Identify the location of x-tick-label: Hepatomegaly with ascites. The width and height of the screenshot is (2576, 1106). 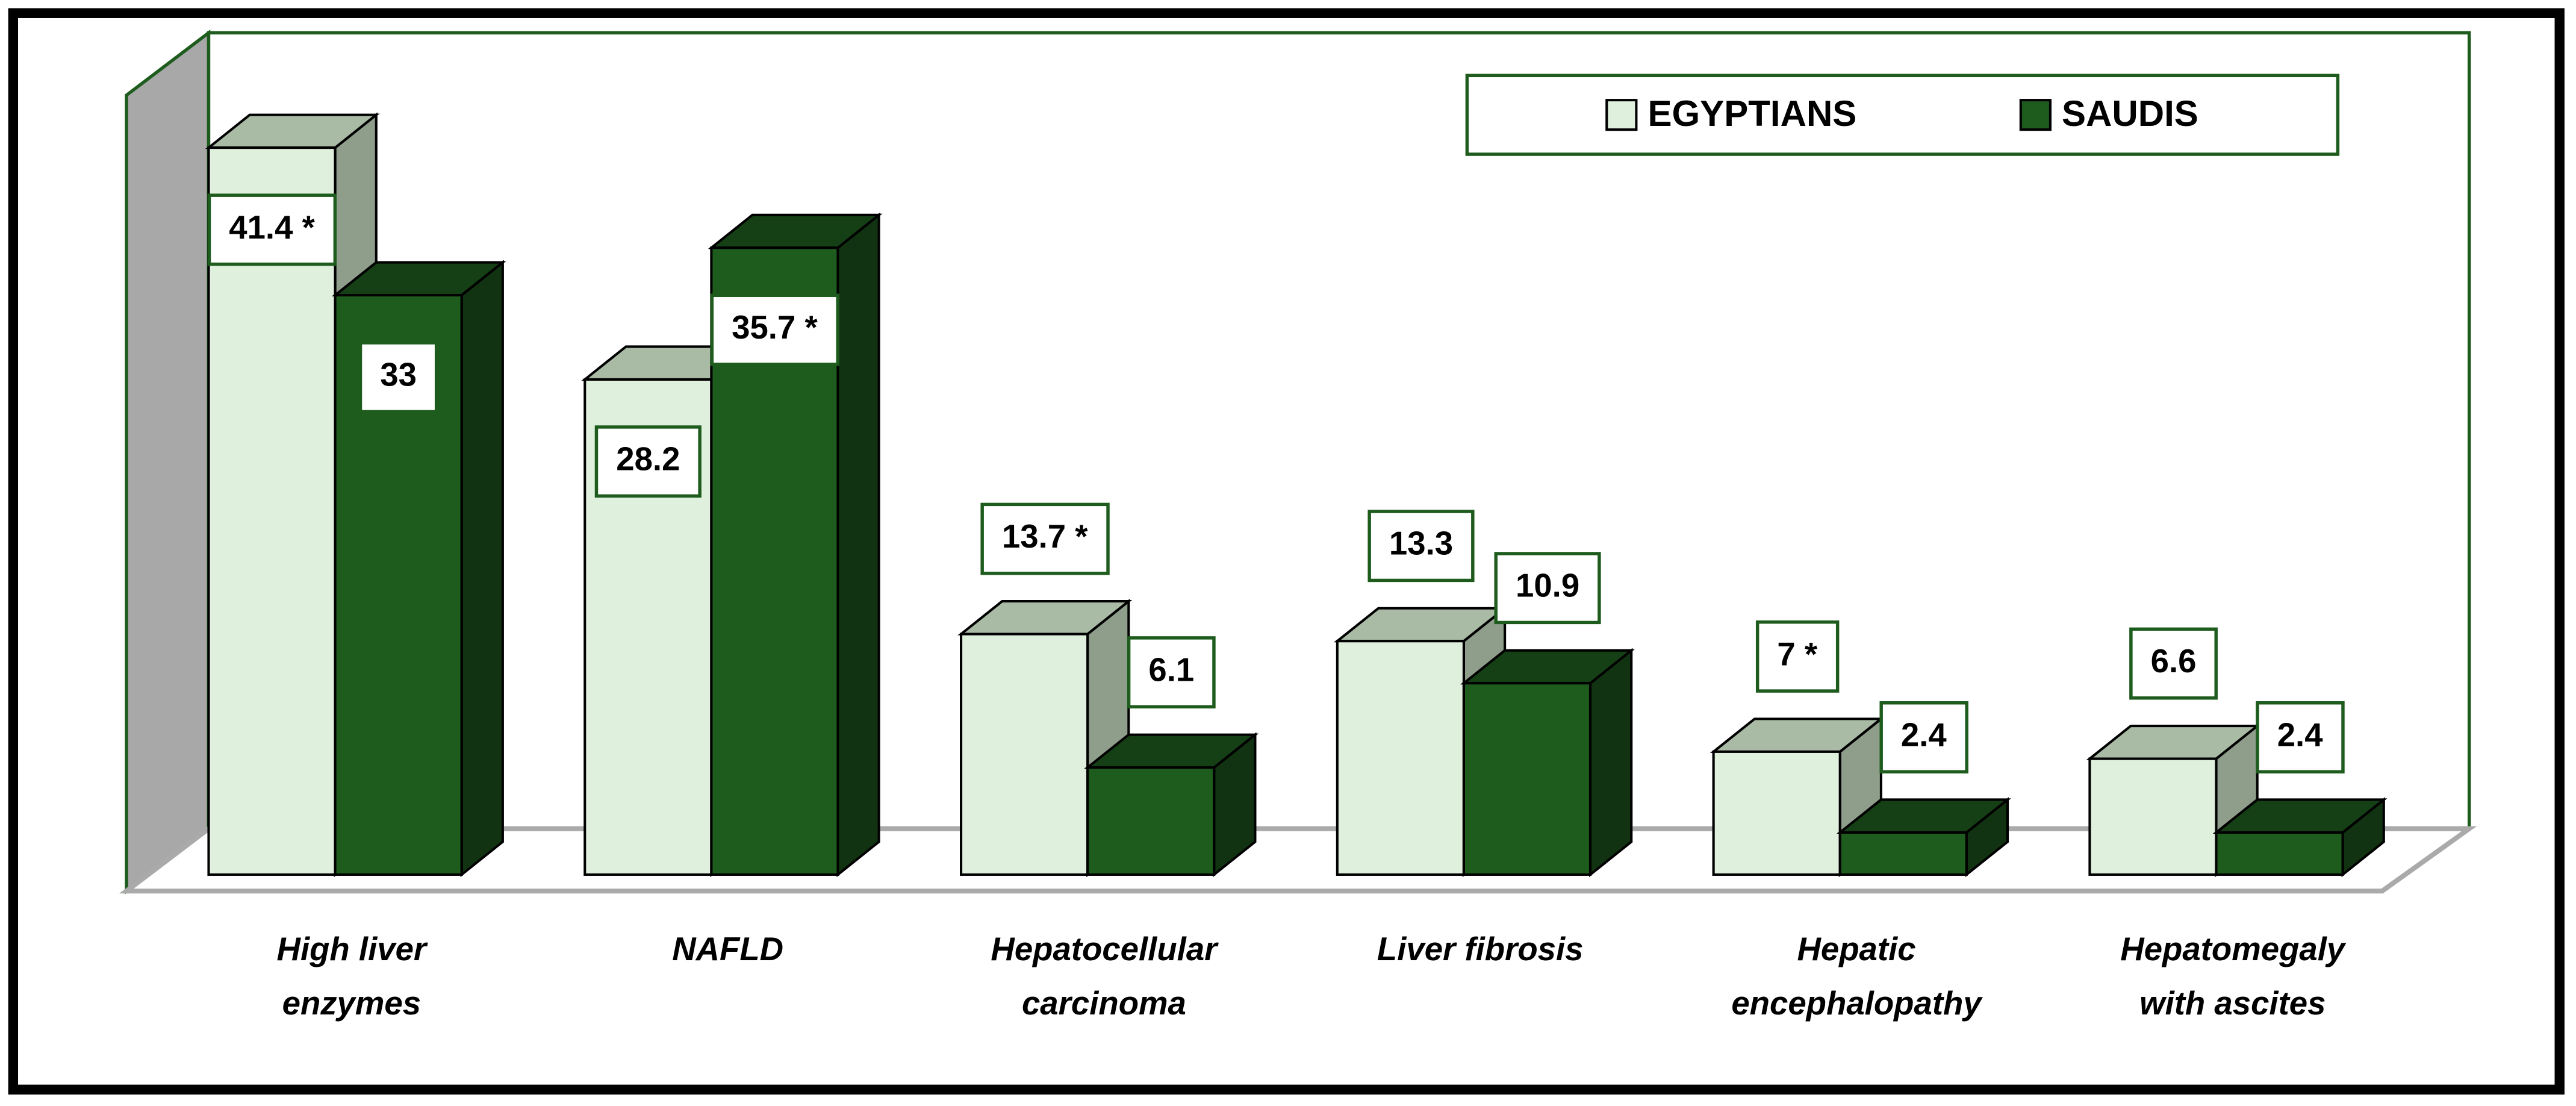
(2233, 976).